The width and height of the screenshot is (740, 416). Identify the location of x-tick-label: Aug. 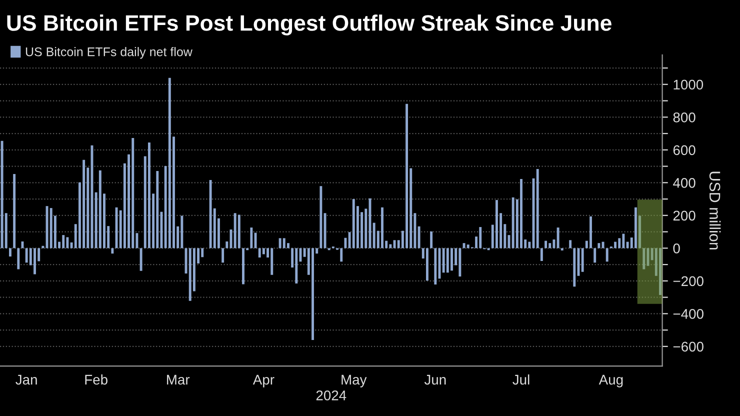
(610, 381).